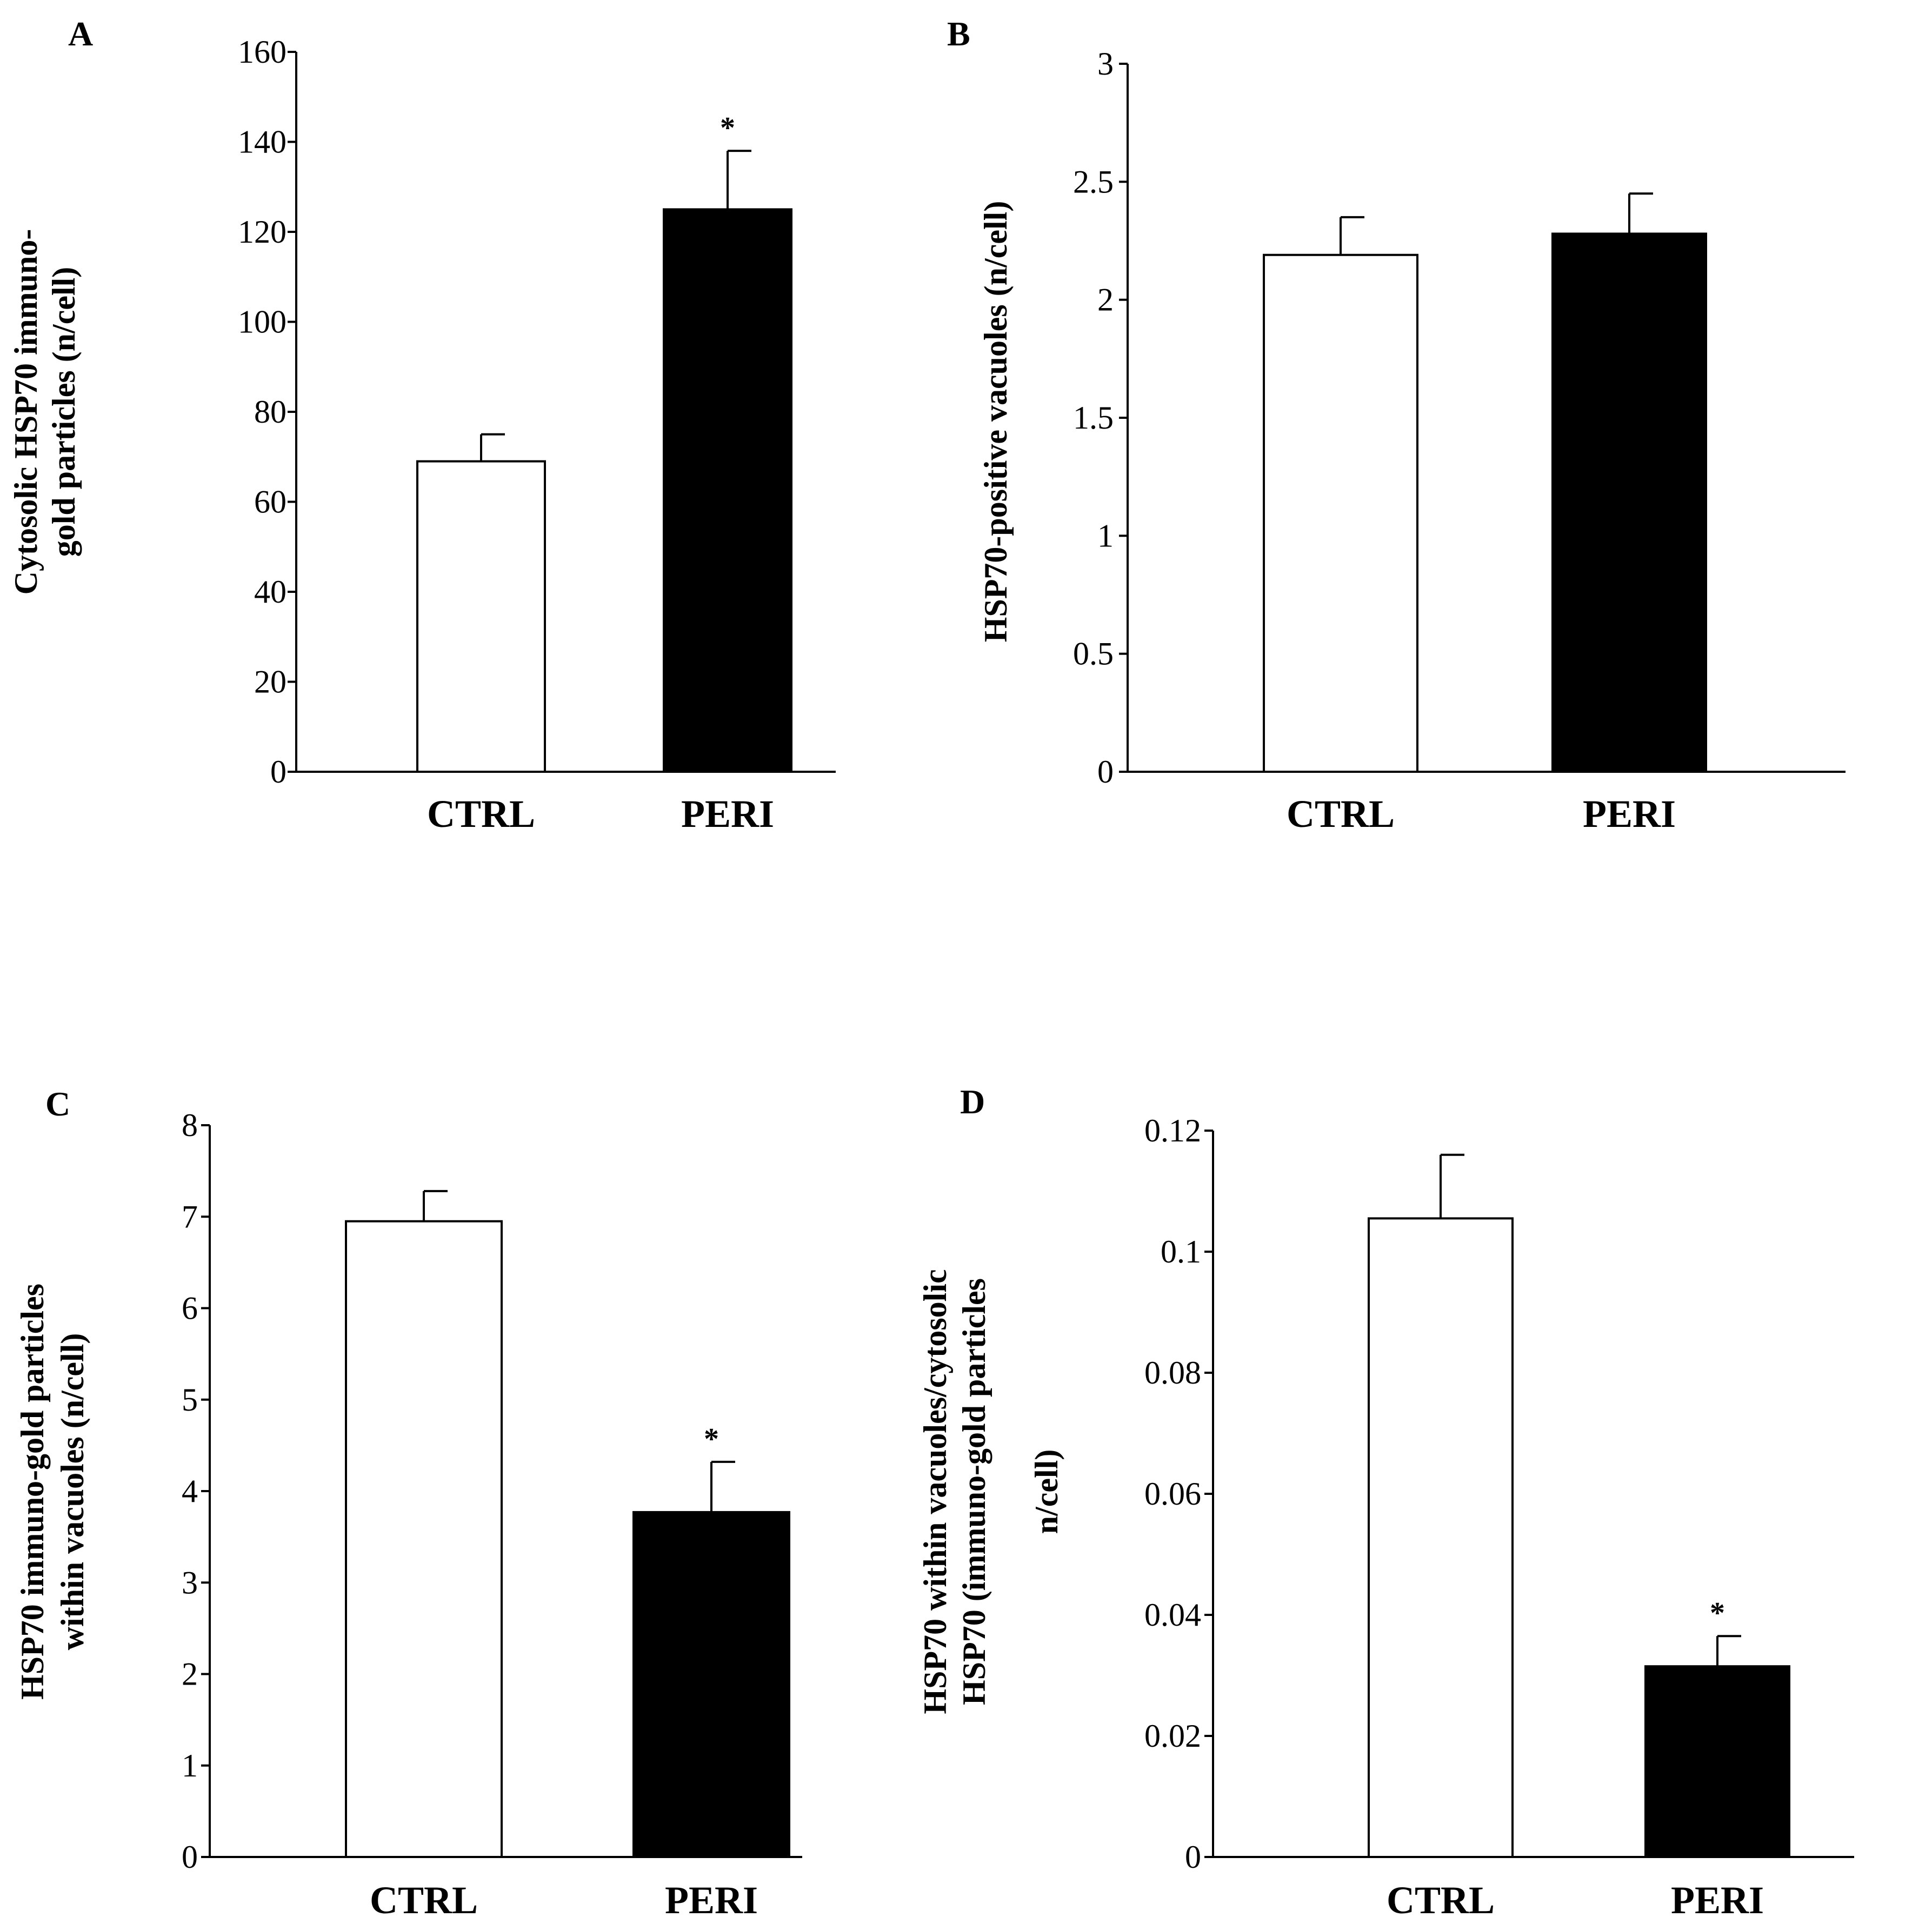 Image resolution: width=1932 pixels, height=1924 pixels. What do you see at coordinates (190, 1125) in the screenshot?
I see `y-tick-label: 8` at bounding box center [190, 1125].